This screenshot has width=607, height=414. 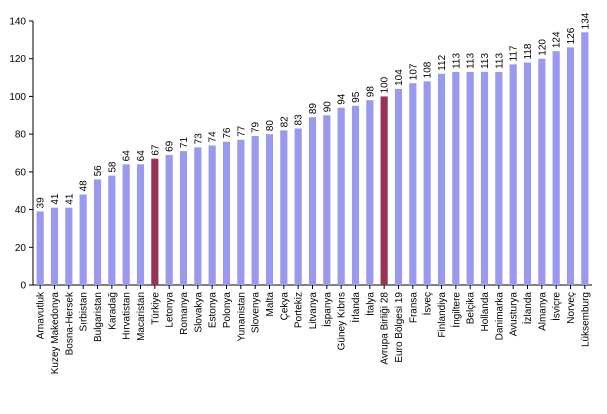 I want to click on category-label: Avrupa Birliği 28, so click(x=385, y=328).